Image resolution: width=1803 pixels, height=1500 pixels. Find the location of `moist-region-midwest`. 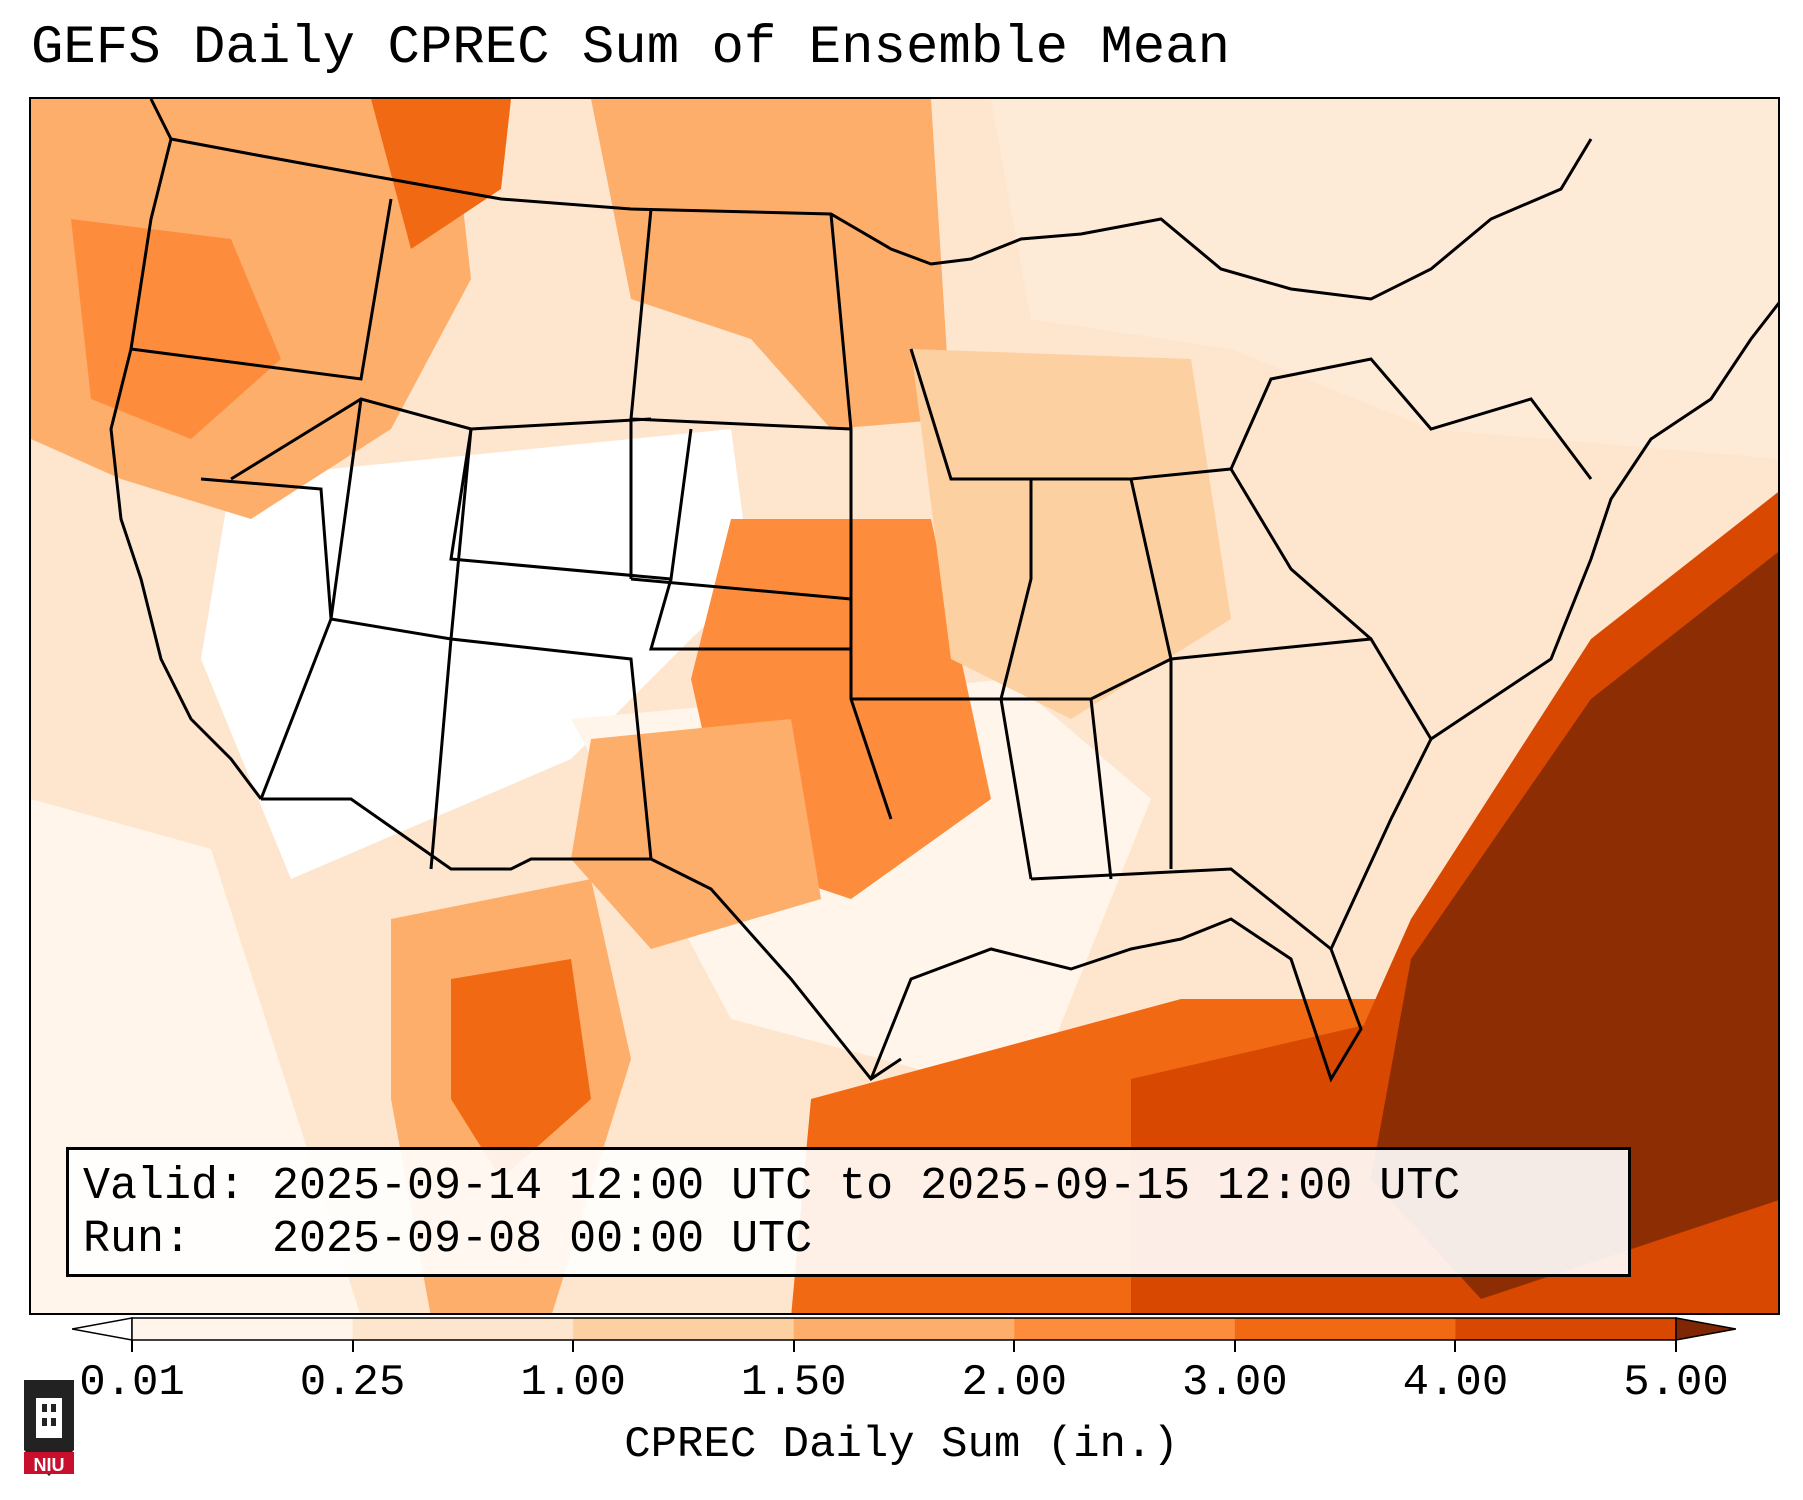

moist-region-midwest is located at coordinates (1071, 534).